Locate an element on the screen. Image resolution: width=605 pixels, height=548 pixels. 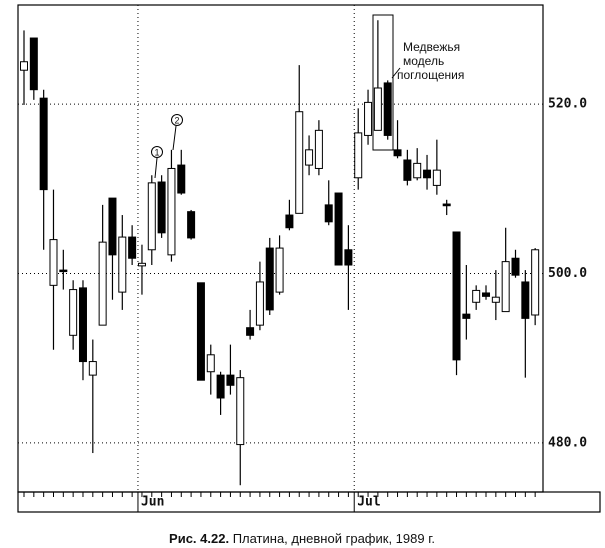
highlight-box is located at coordinates (383, 82).